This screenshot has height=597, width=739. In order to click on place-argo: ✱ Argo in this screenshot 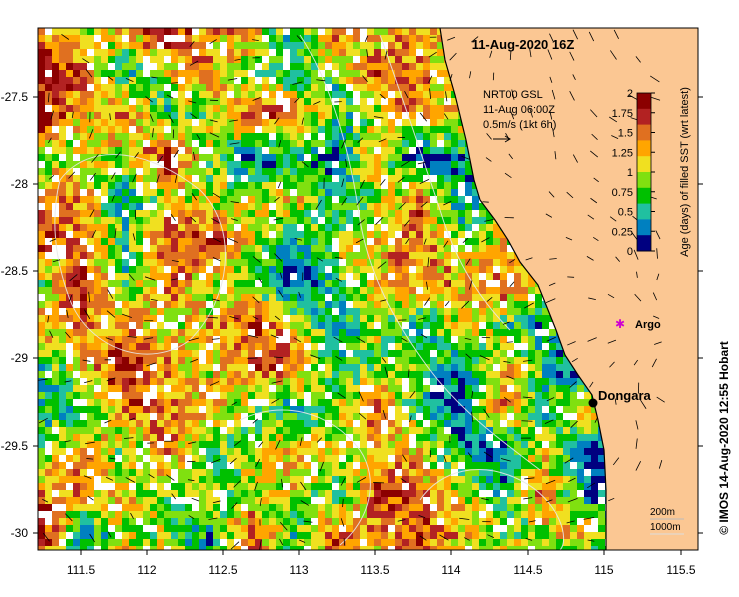, I will do `click(638, 324)`.